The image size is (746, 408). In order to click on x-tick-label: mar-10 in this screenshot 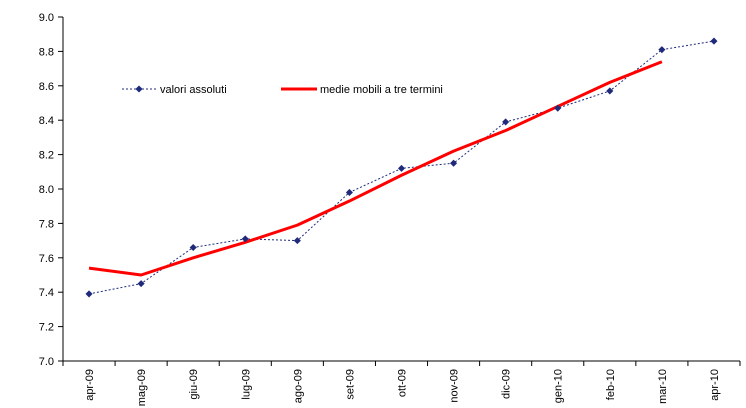, I will do `click(663, 386)`.